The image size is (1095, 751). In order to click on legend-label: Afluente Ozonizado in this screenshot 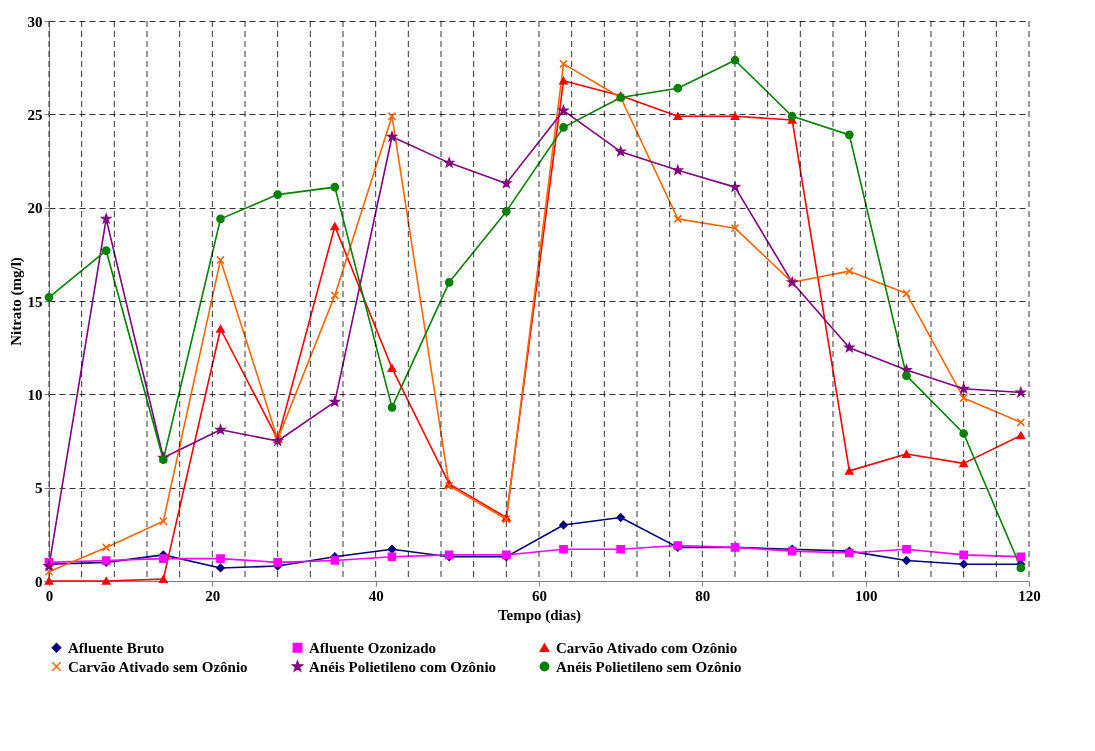, I will do `click(373, 647)`.